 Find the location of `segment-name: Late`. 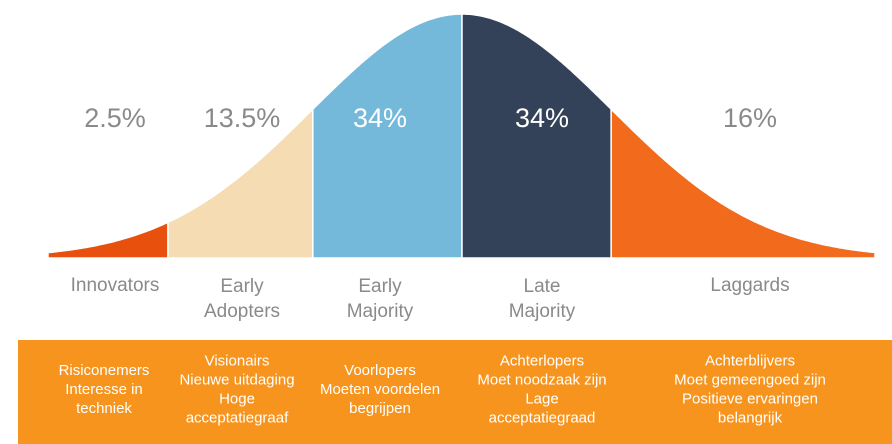

segment-name: Late is located at coordinates (542, 286).